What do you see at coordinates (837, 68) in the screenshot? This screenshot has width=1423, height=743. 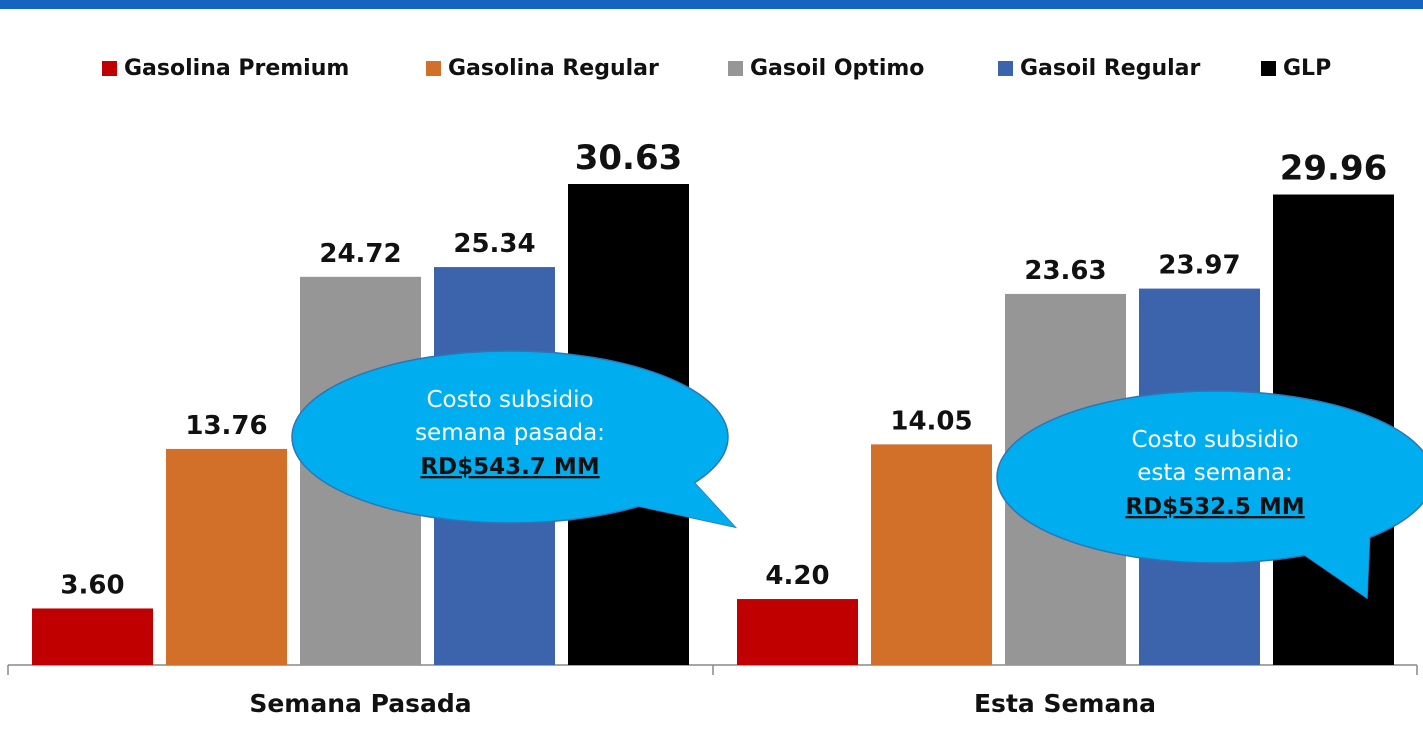 I see `legend-label: Gasoil Optimo` at bounding box center [837, 68].